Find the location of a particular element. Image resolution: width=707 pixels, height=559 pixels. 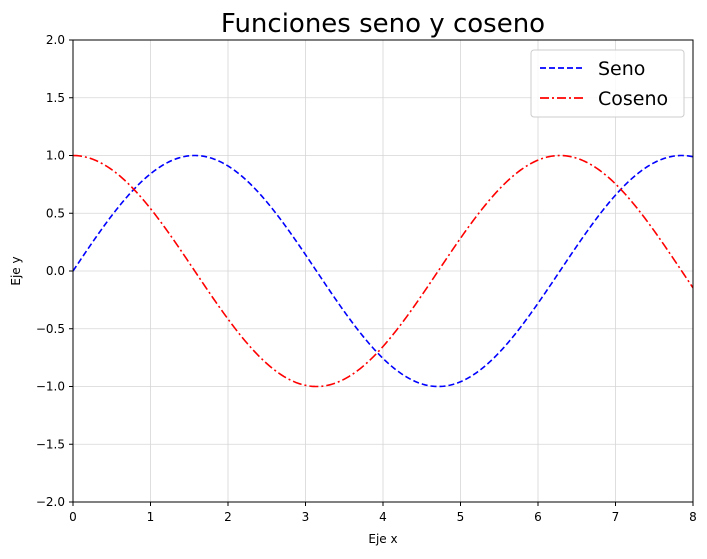

y-tick-label: 1.5 is located at coordinates (55, 98).